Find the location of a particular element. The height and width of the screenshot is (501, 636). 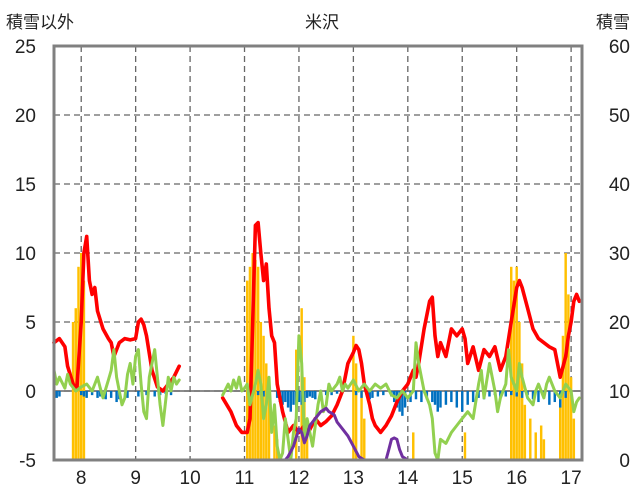

left-tick-label: -5 is located at coordinates (27, 461).